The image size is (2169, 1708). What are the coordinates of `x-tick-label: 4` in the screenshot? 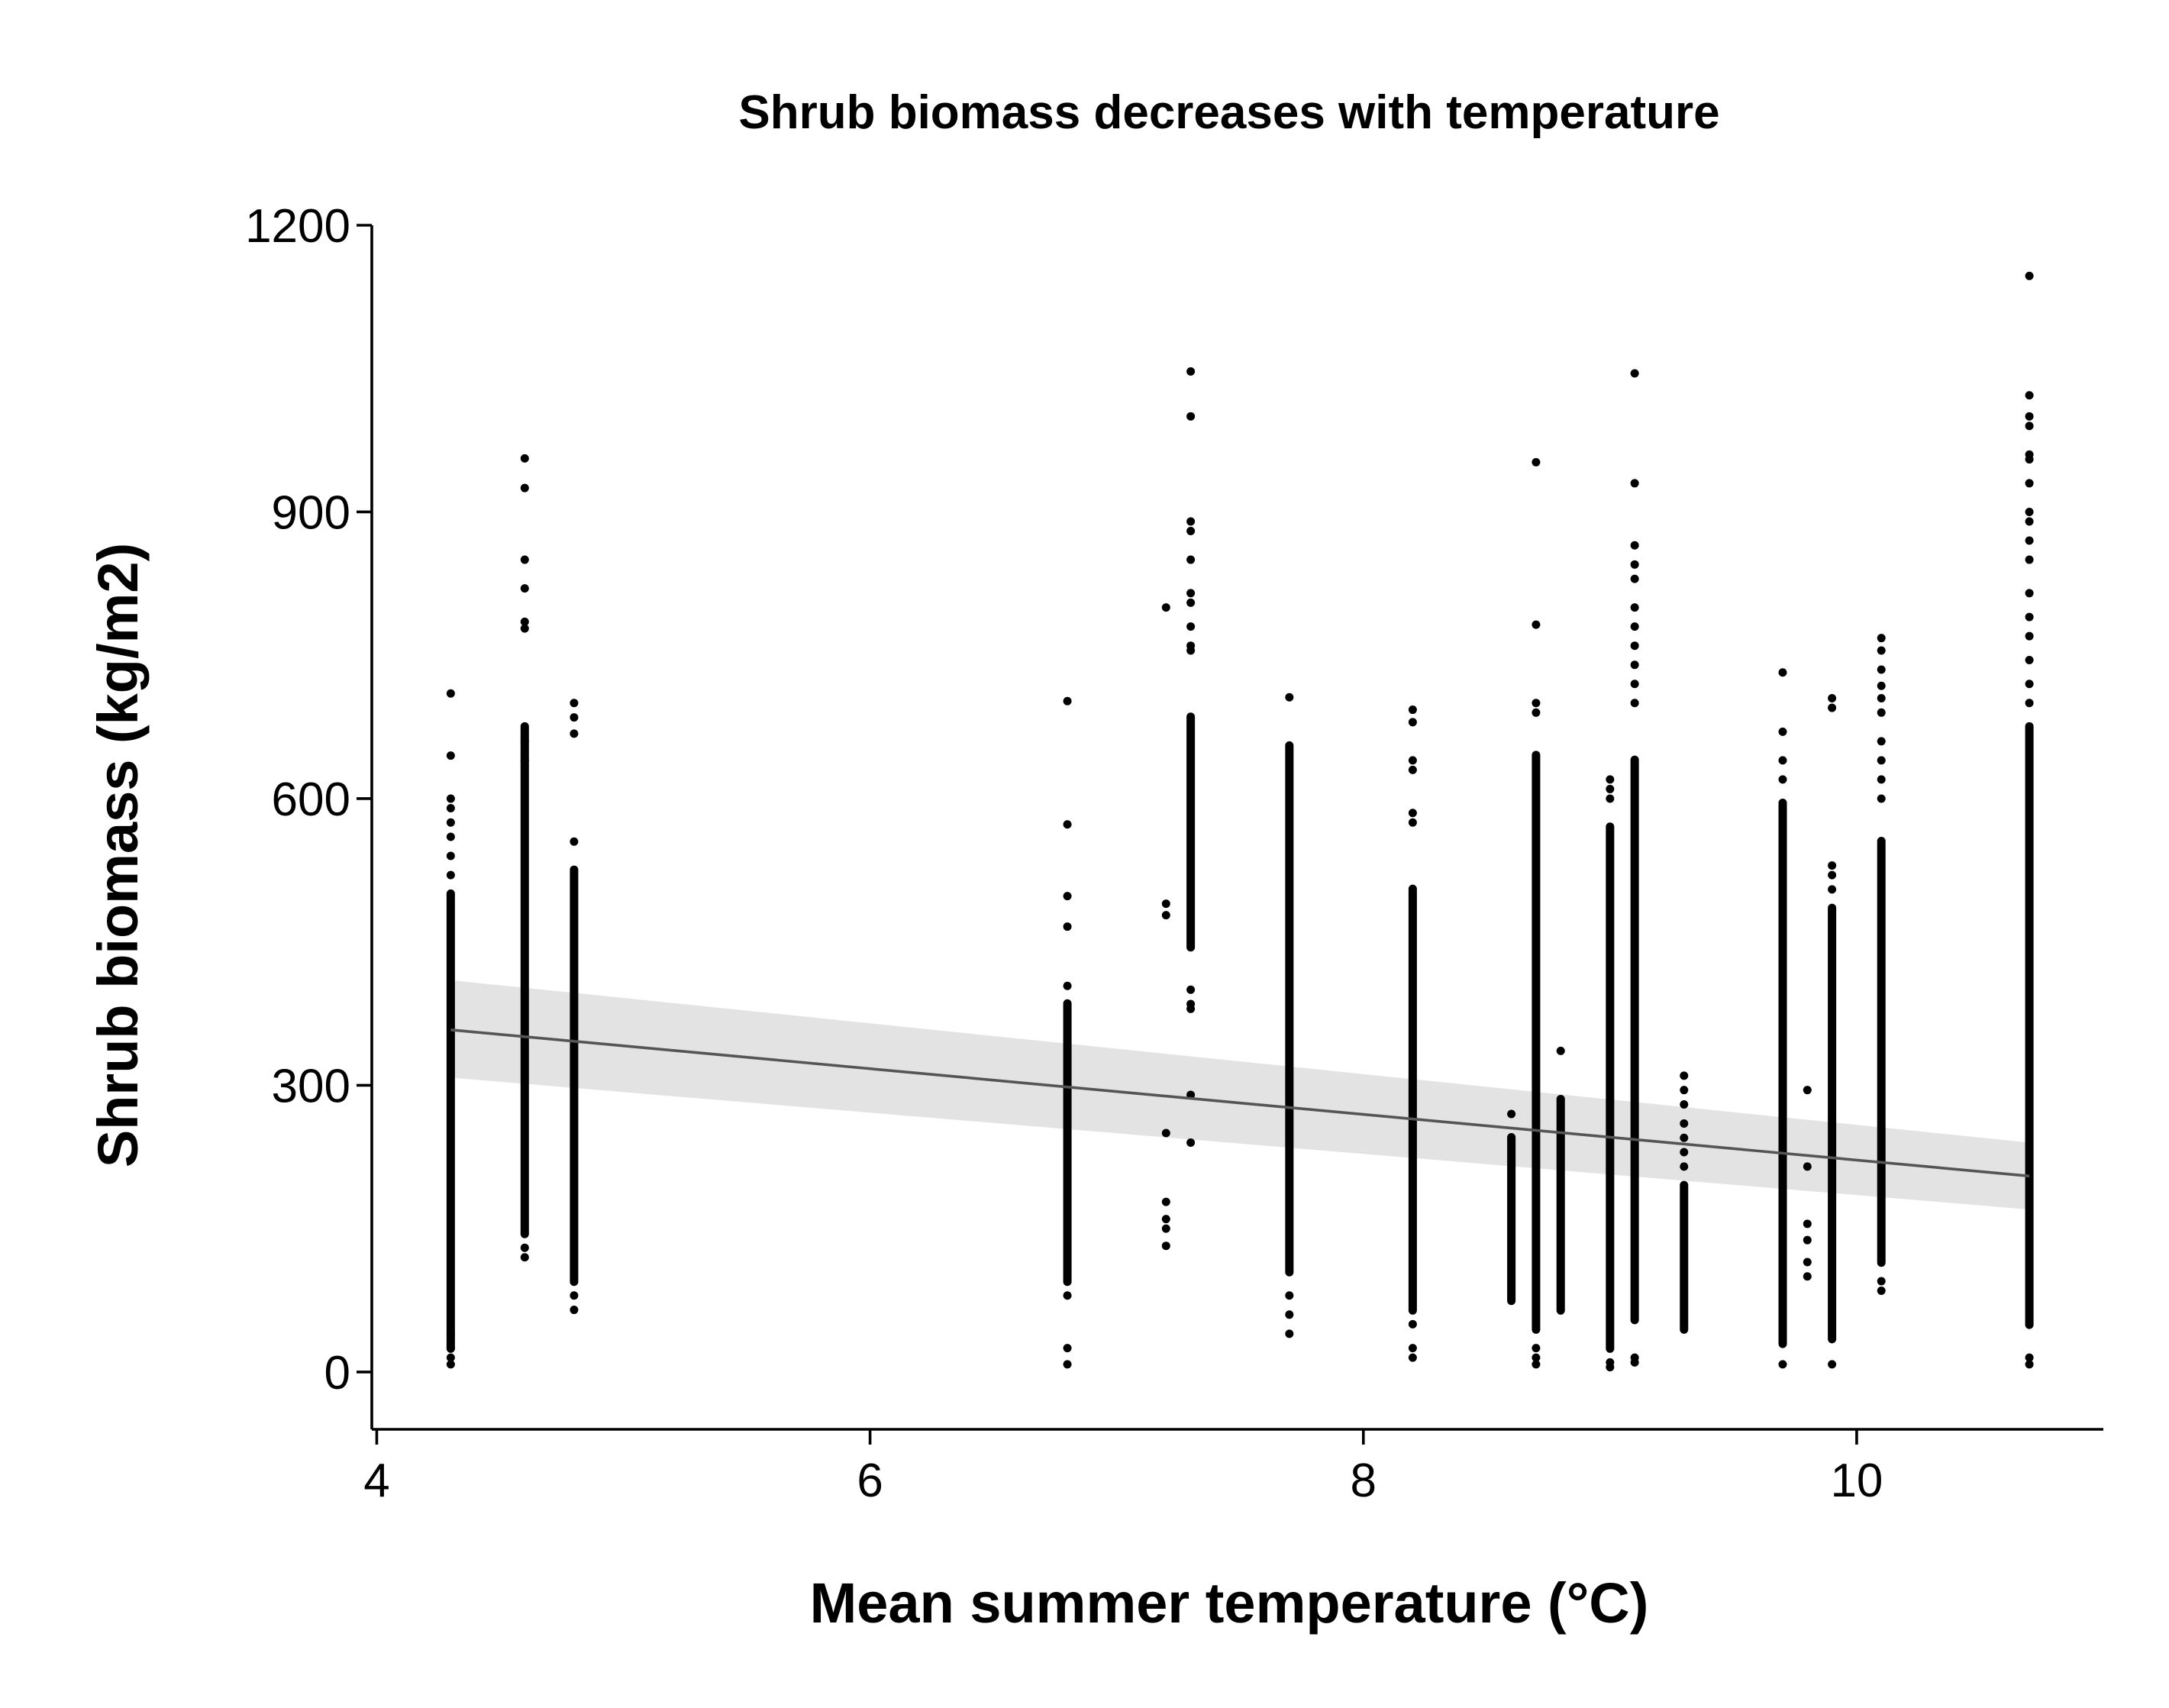 It's located at (376, 1481).